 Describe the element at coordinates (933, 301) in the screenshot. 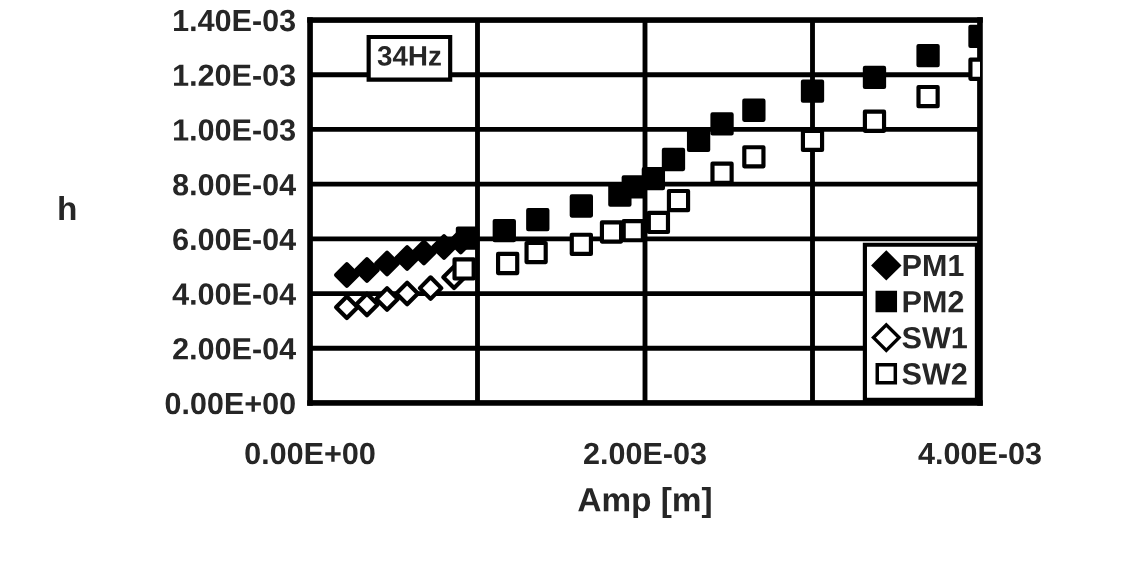

I see `legend-label: PM2` at that location.